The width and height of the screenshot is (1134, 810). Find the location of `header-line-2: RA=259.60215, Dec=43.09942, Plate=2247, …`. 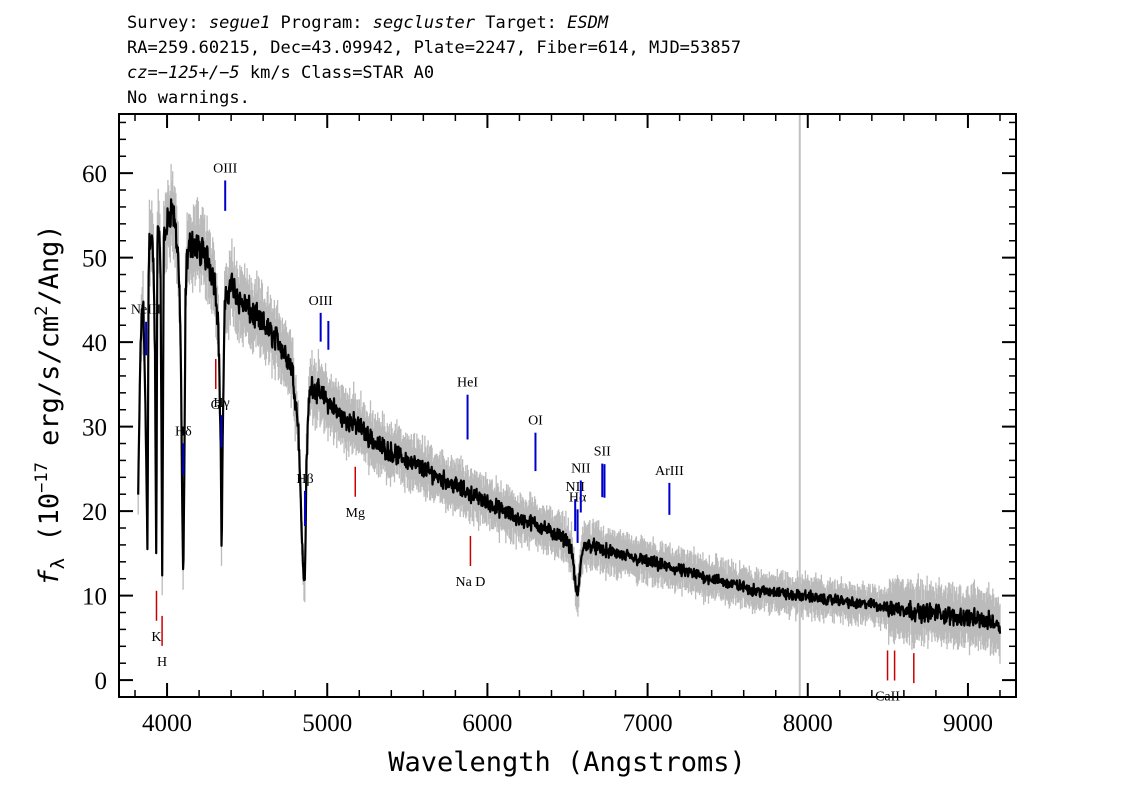

header-line-2: RA=259.60215, Dec=43.09942, Plate=2247, … is located at coordinates (434, 48).